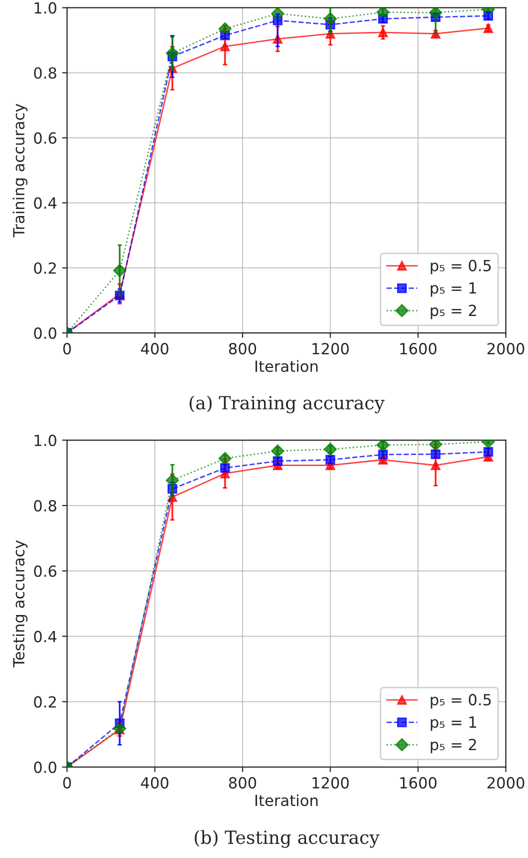 The height and width of the screenshot is (858, 528). Describe the element at coordinates (287, 839) in the screenshot. I see `text: (b) Testing accuracy` at that location.